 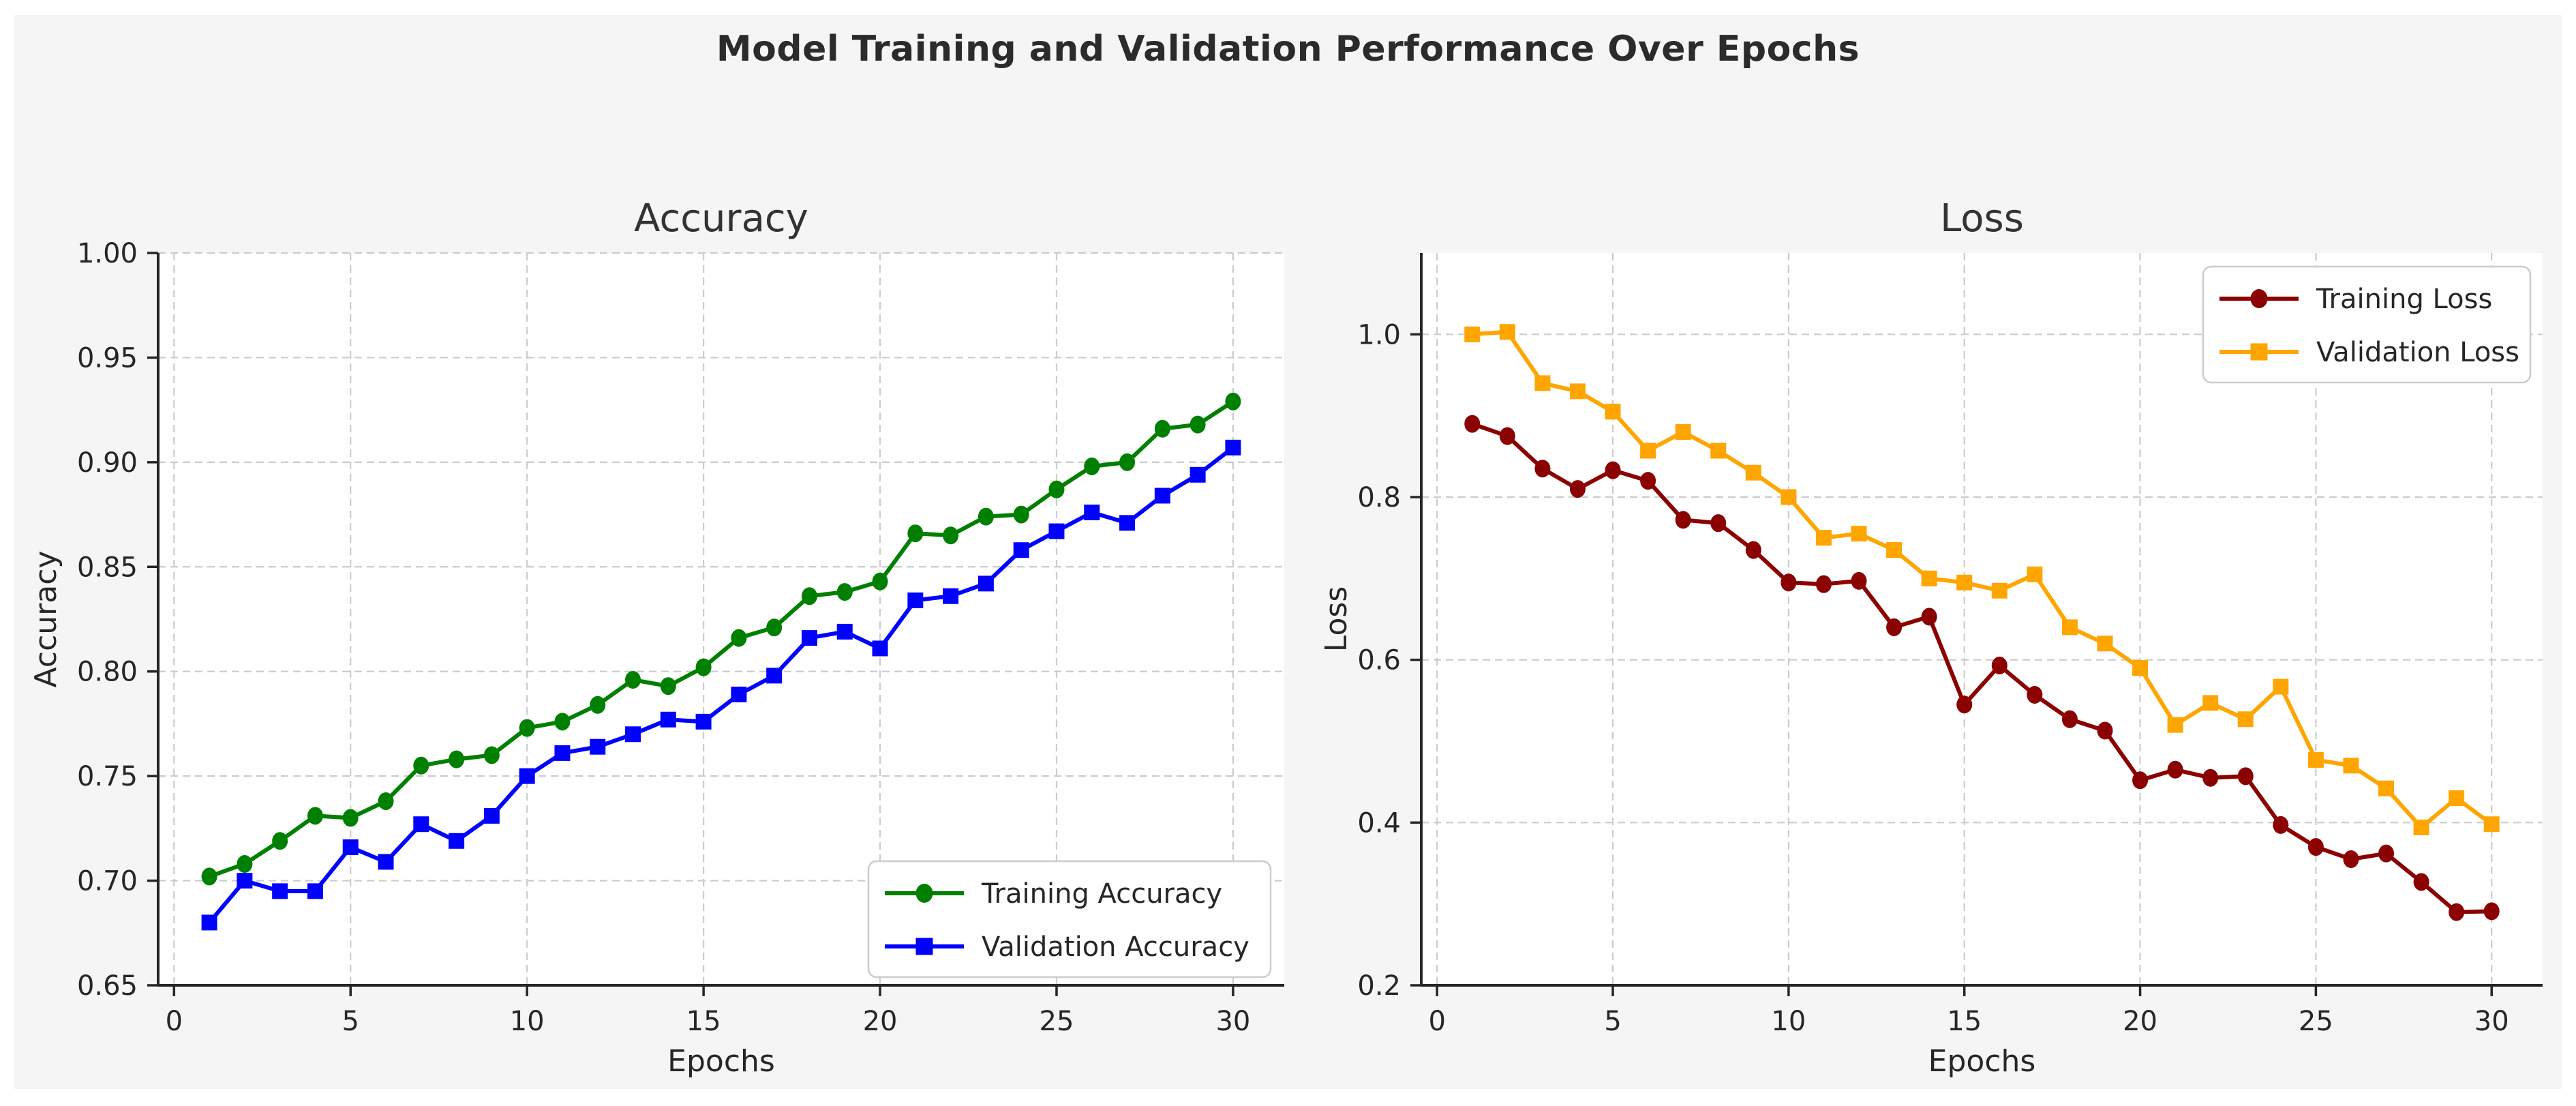 What do you see at coordinates (1982, 218) in the screenshot?
I see `subplot-title: Loss` at bounding box center [1982, 218].